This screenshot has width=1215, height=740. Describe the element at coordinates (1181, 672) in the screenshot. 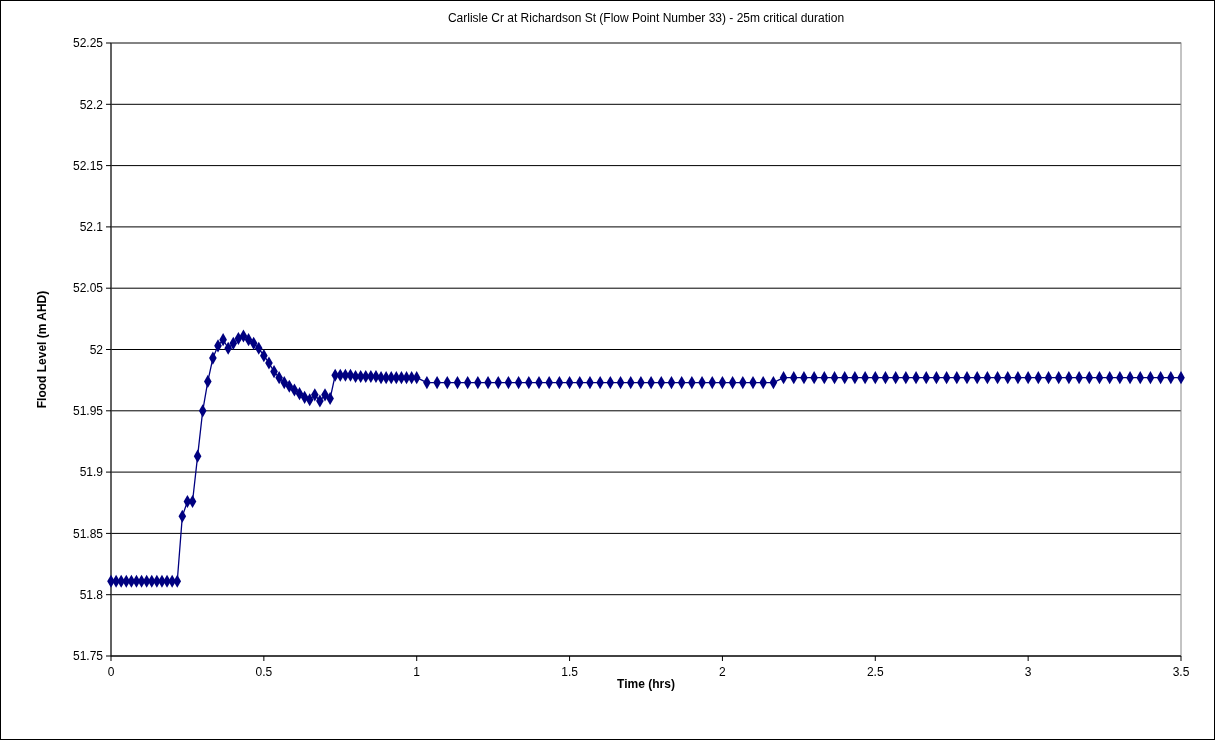

I see `x-tick-label: 3.5` at that location.